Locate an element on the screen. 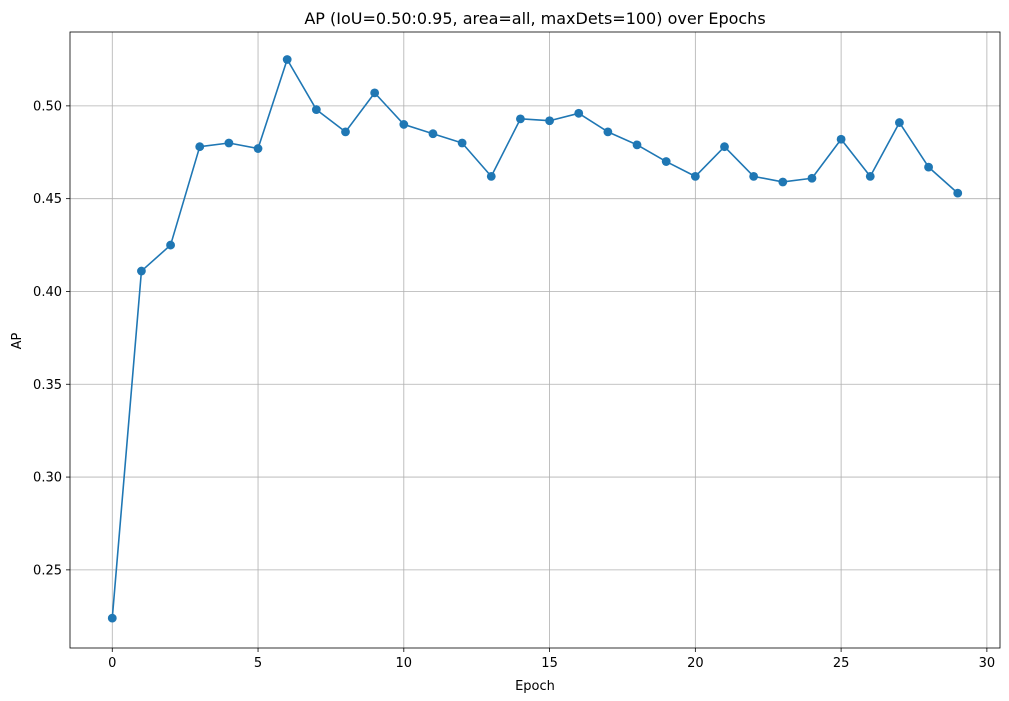 The height and width of the screenshot is (701, 1009). y-tick-label: 0.25 is located at coordinates (47, 570).